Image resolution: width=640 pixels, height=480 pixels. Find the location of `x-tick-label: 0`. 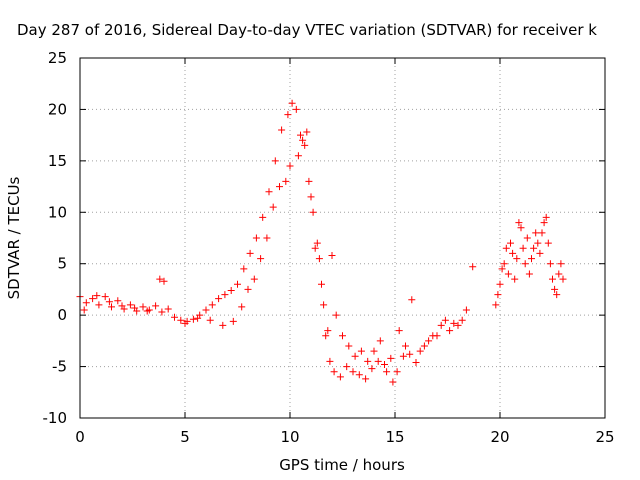

x-tick-label: 0 is located at coordinates (80, 437).